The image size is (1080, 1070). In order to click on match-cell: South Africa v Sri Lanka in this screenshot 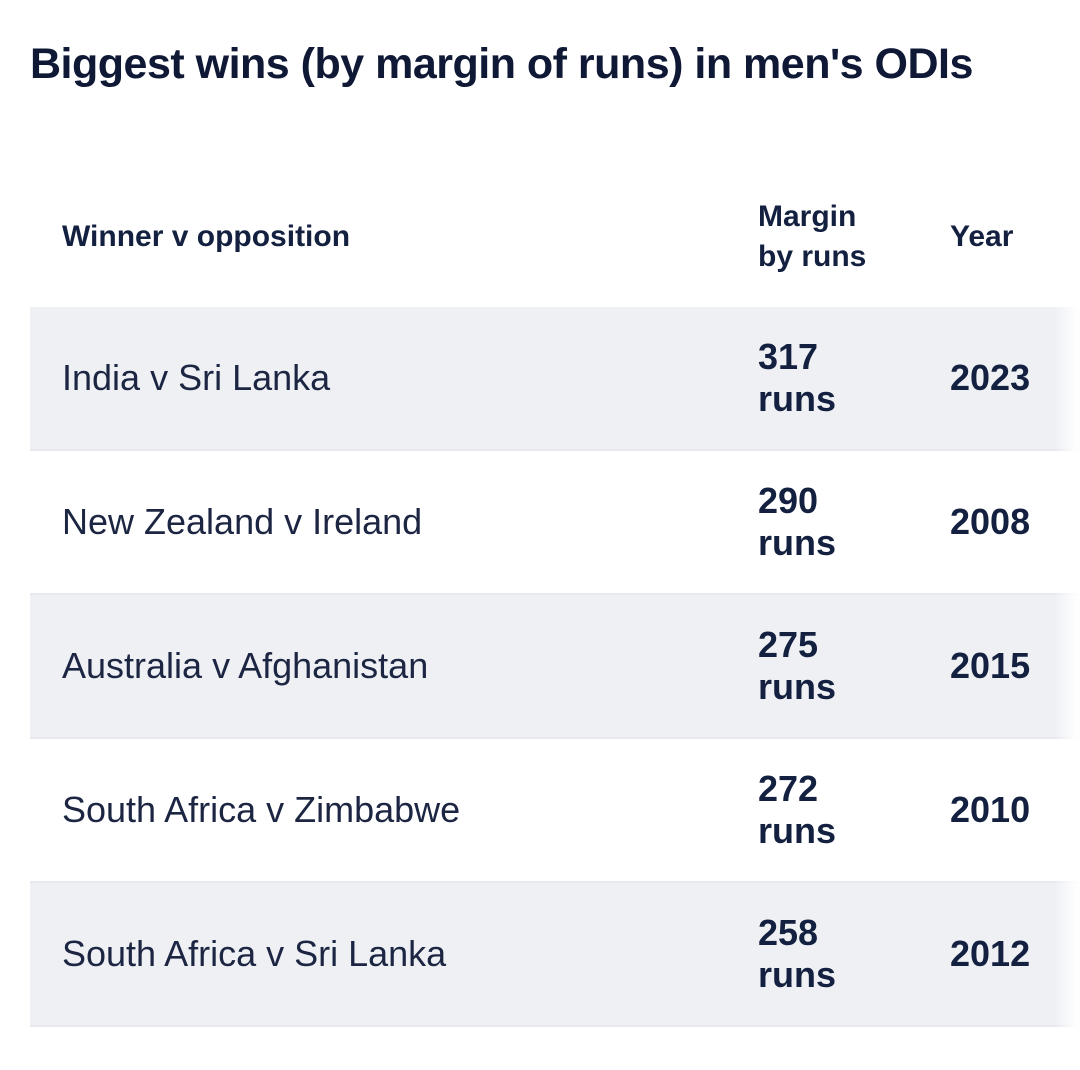, I will do `click(254, 953)`.